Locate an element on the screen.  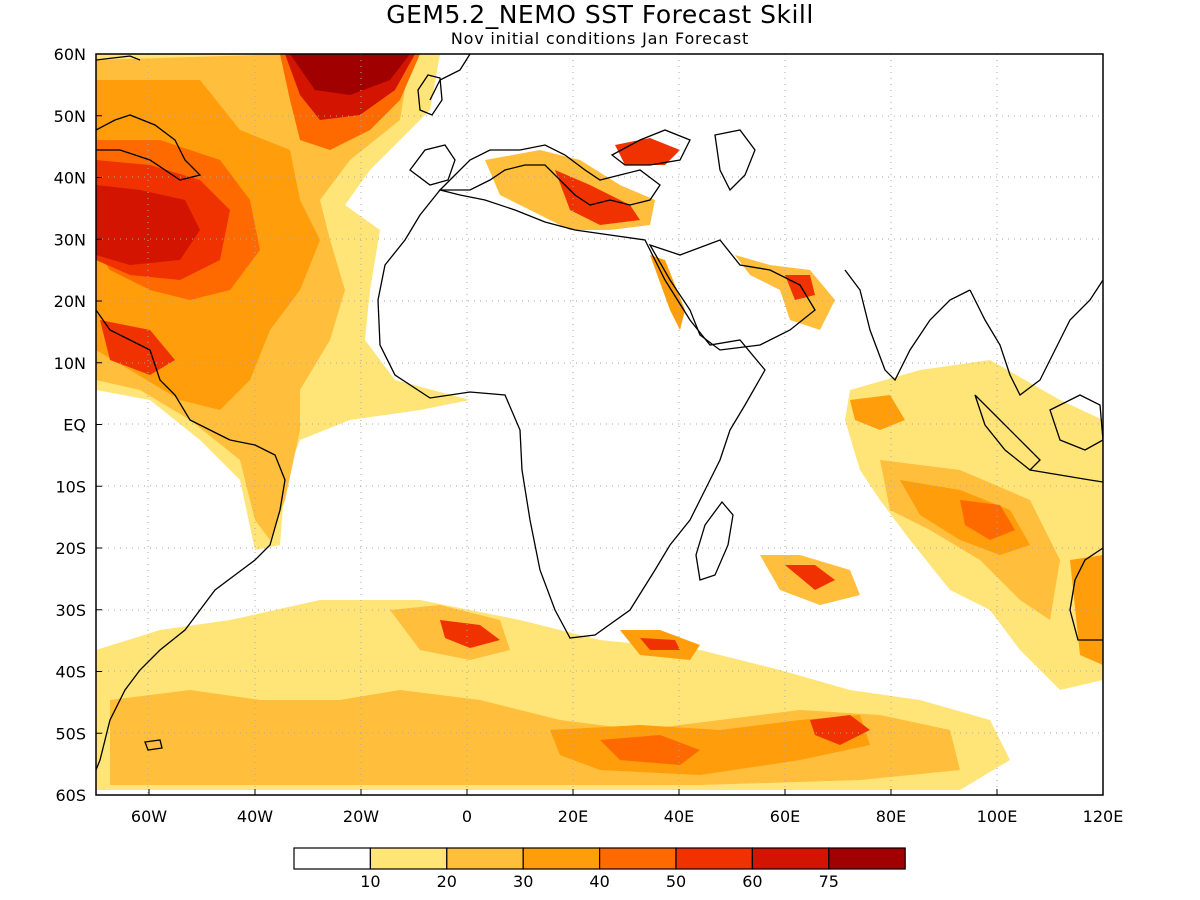
lat-label: 30S is located at coordinates (70, 610).